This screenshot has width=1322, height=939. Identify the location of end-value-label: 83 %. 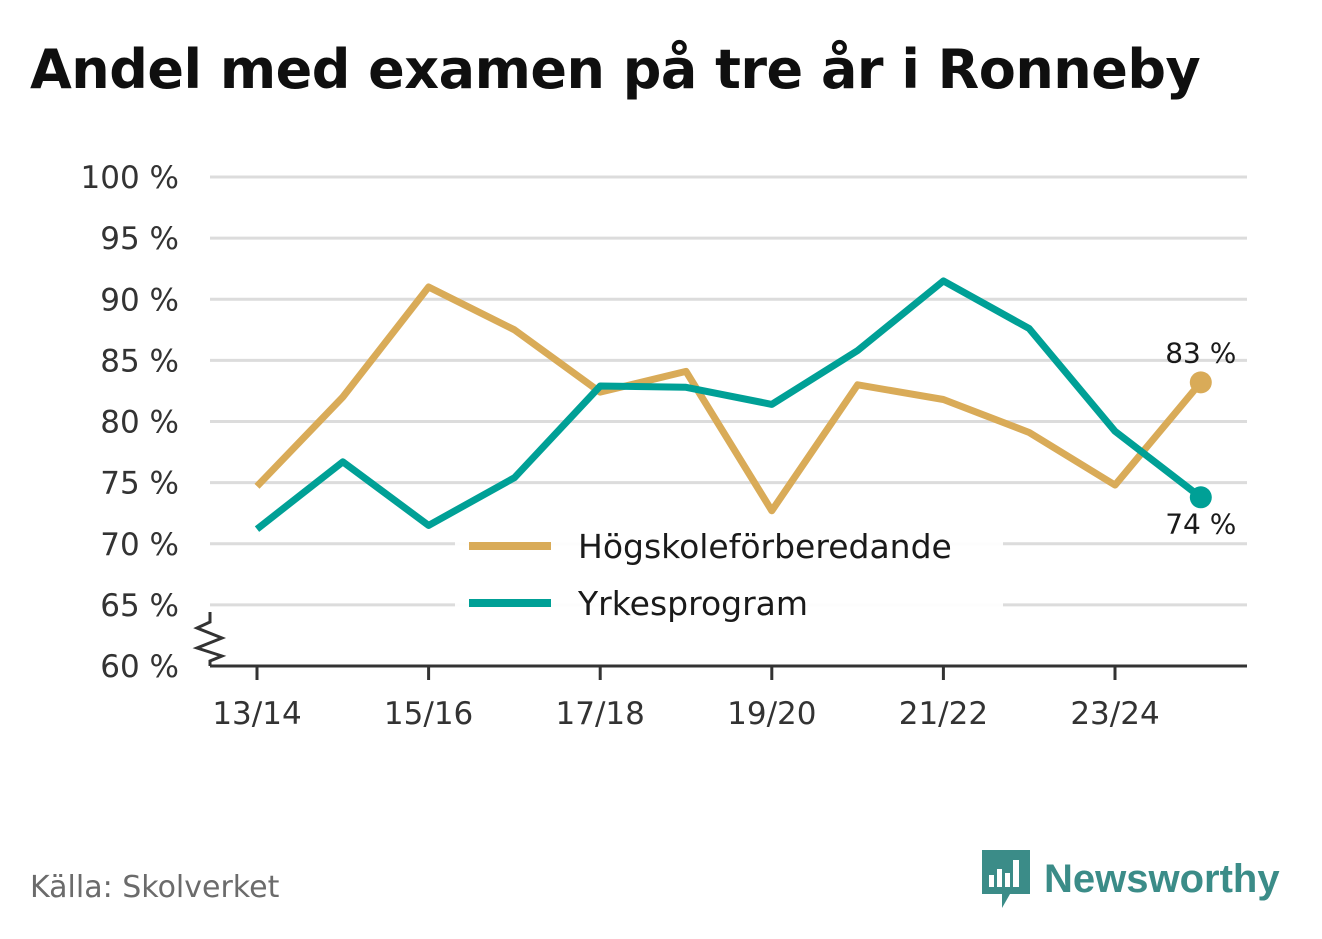
(1200, 352).